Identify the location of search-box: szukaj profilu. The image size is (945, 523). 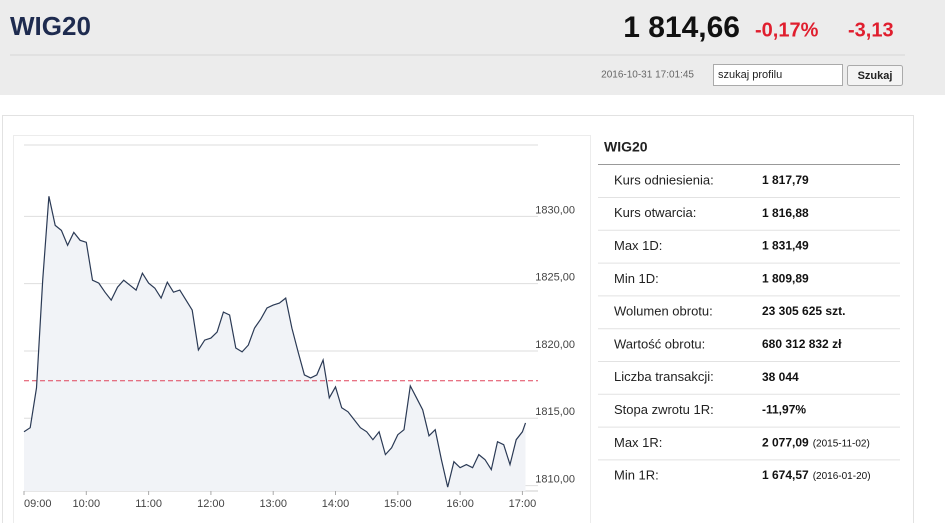
(778, 75).